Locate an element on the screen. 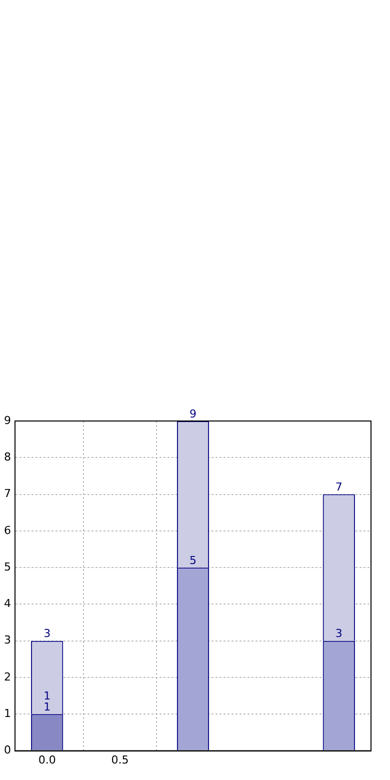  total-label: 7 is located at coordinates (338, 487).